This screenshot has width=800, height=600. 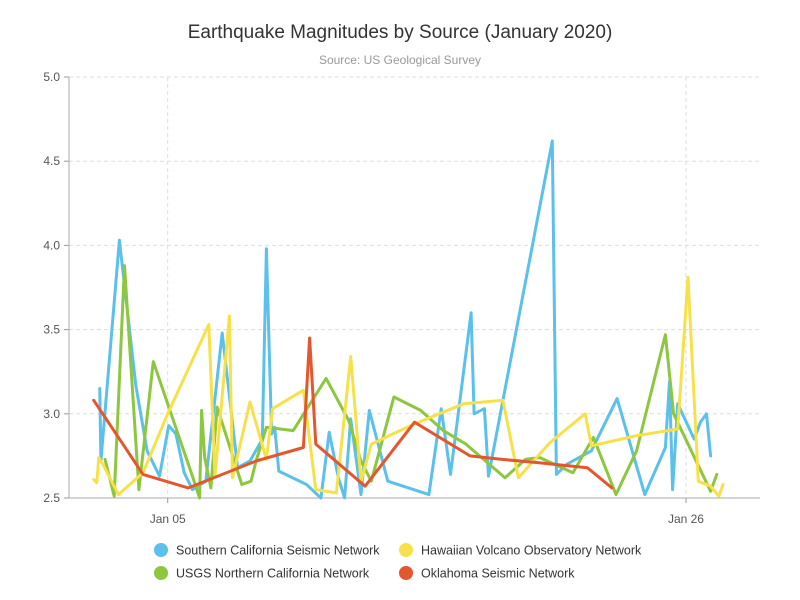 I want to click on y-tick-label: 5.0, so click(x=51, y=77).